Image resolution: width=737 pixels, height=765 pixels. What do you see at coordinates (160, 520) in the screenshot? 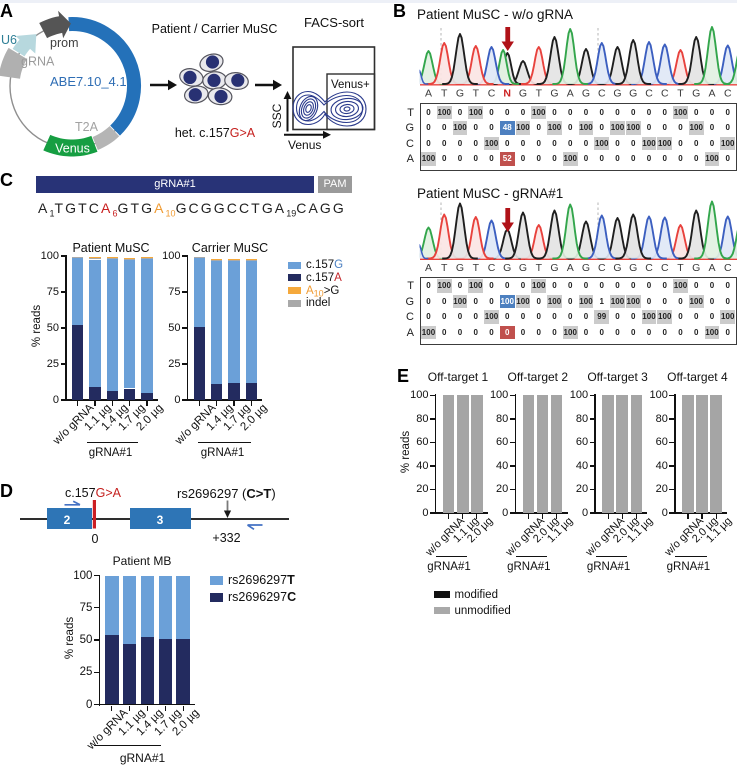
I see `svg-text: 3` at bounding box center [160, 520].